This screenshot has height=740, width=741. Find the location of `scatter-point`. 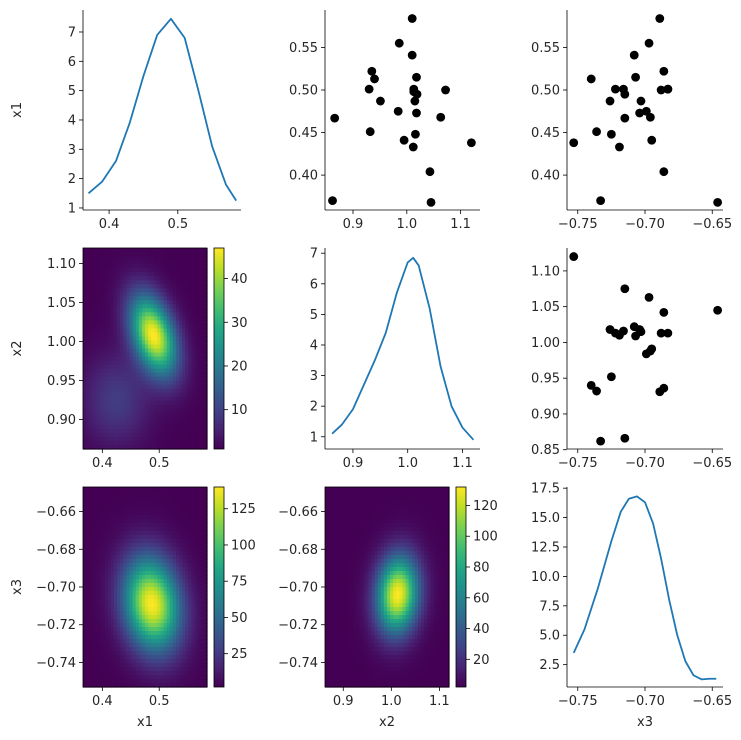

scatter-point is located at coordinates (718, 202).